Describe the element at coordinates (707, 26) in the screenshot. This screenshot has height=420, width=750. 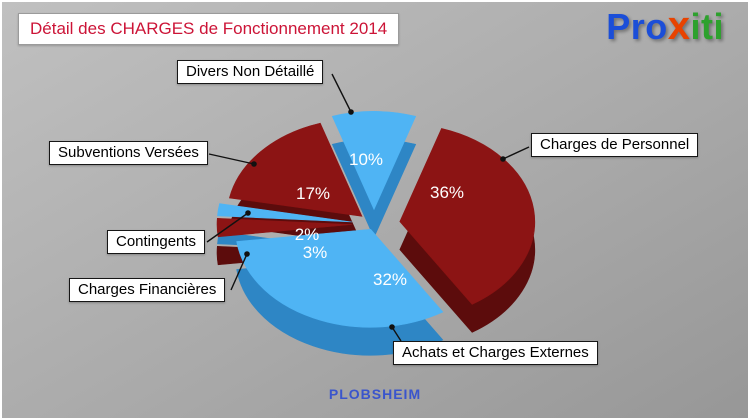
I see `logo-iti: iti` at that location.